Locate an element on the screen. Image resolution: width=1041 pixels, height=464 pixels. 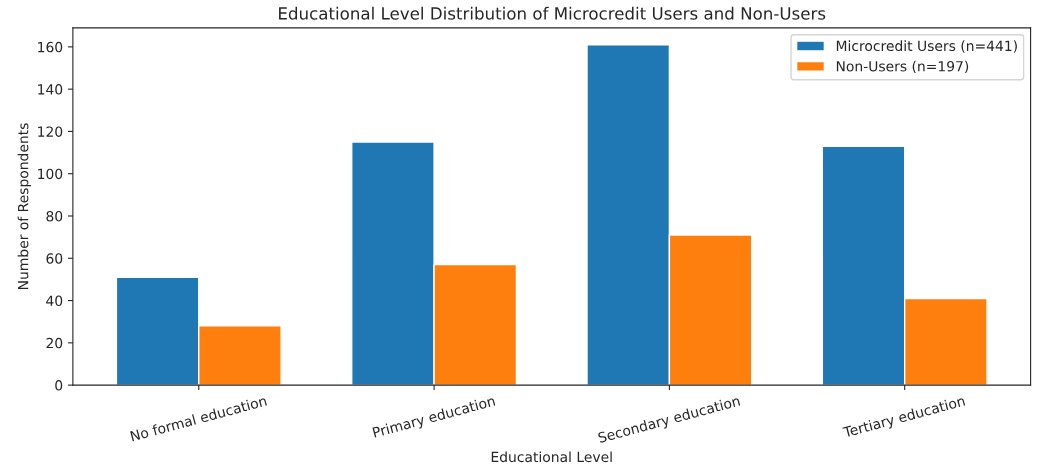
legend-label: Non-Users (n=197) is located at coordinates (902, 67).